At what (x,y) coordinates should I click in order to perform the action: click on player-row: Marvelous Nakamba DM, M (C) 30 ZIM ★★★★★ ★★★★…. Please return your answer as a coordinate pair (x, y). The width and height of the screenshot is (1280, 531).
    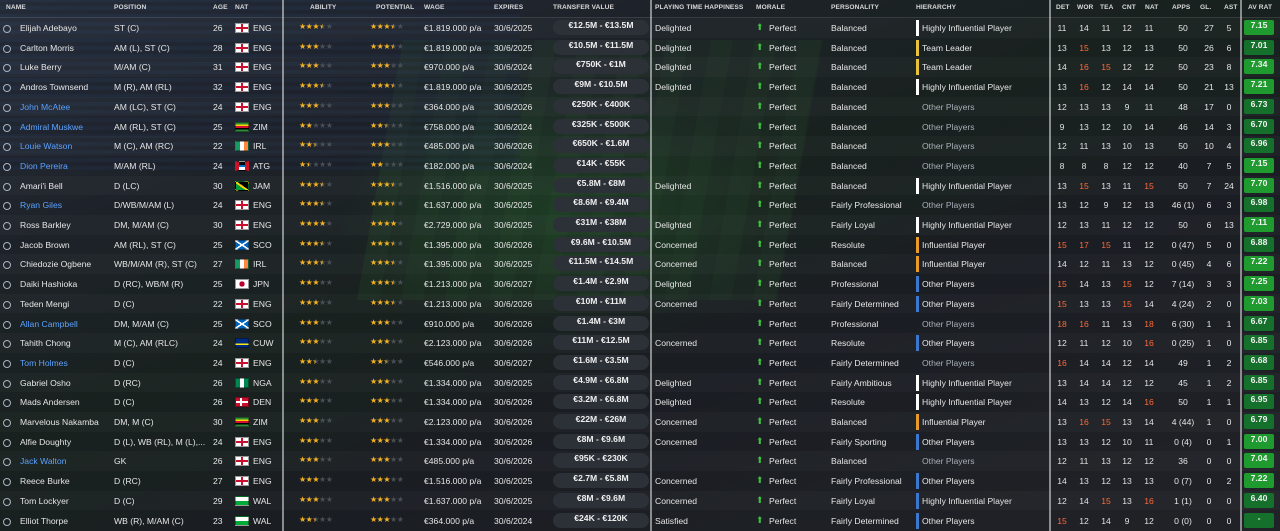
    Looking at the image, I should click on (640, 422).